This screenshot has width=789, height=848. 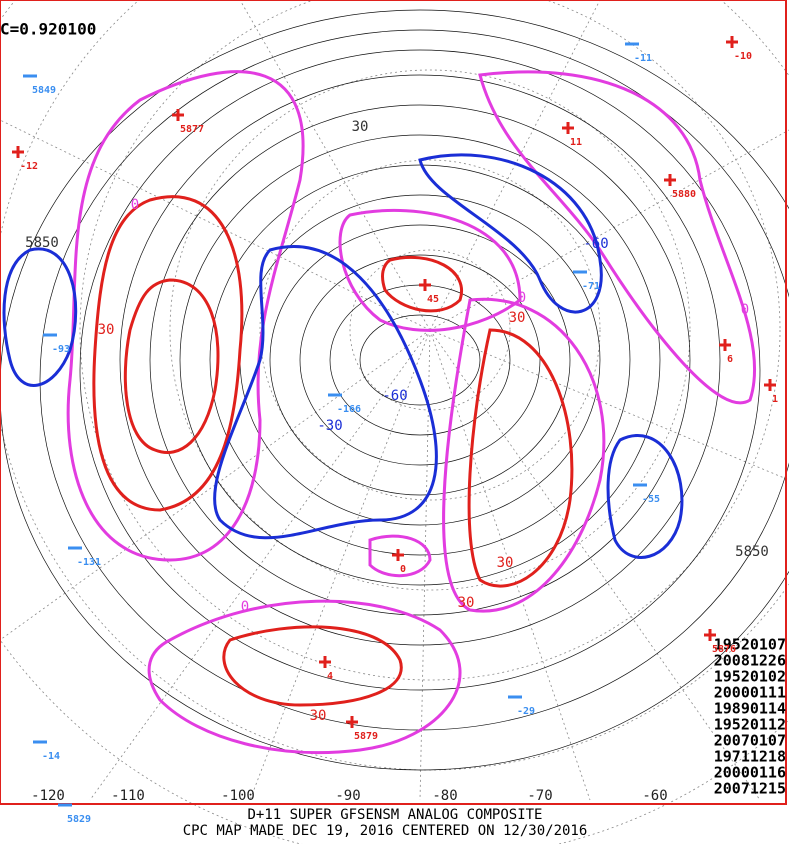 I want to click on low-value: -29, so click(x=526, y=711).